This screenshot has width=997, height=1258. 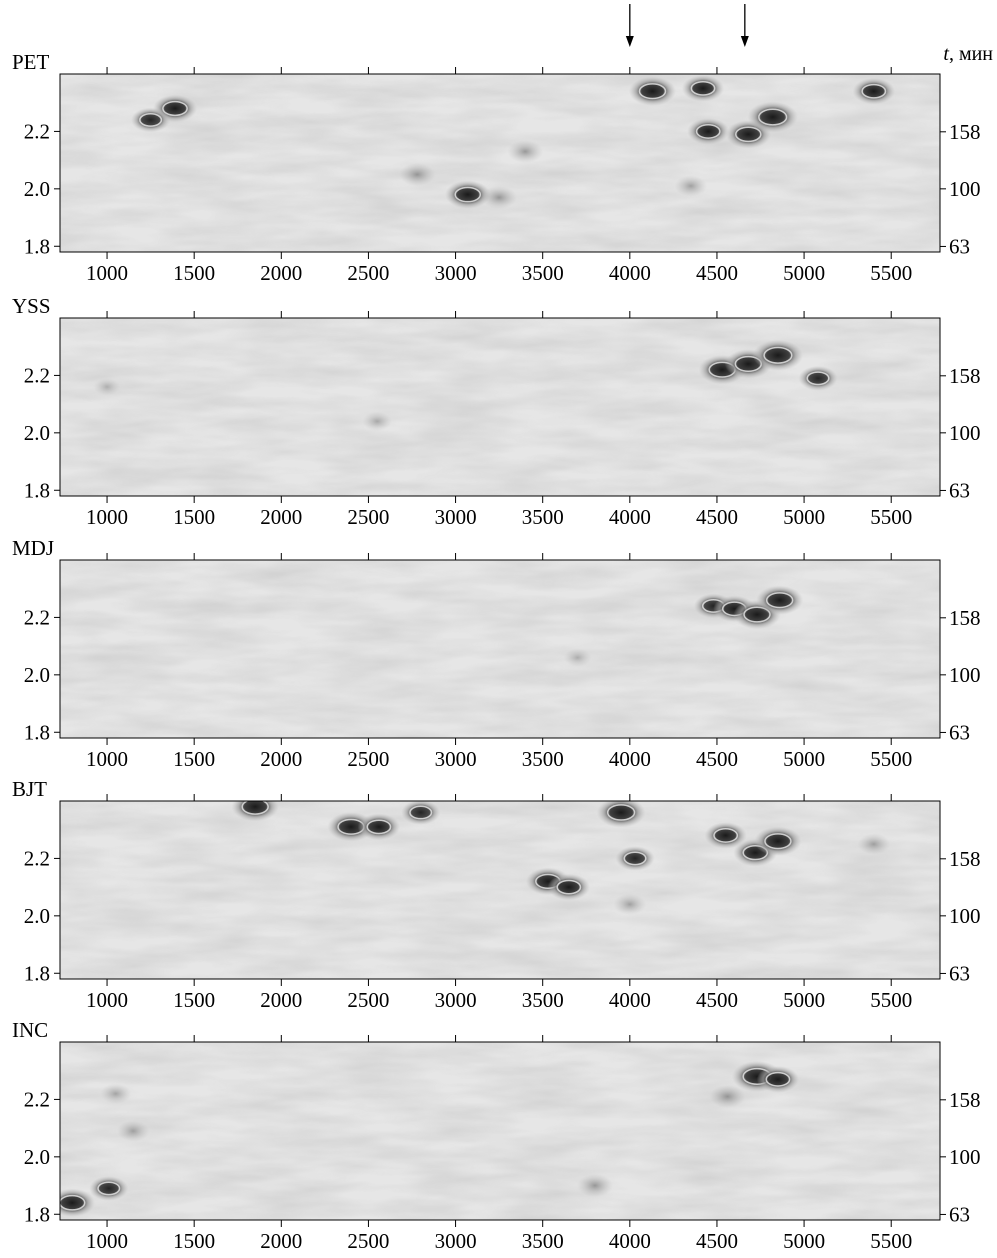 What do you see at coordinates (31, 62) in the screenshot?
I see `station-label: PET` at bounding box center [31, 62].